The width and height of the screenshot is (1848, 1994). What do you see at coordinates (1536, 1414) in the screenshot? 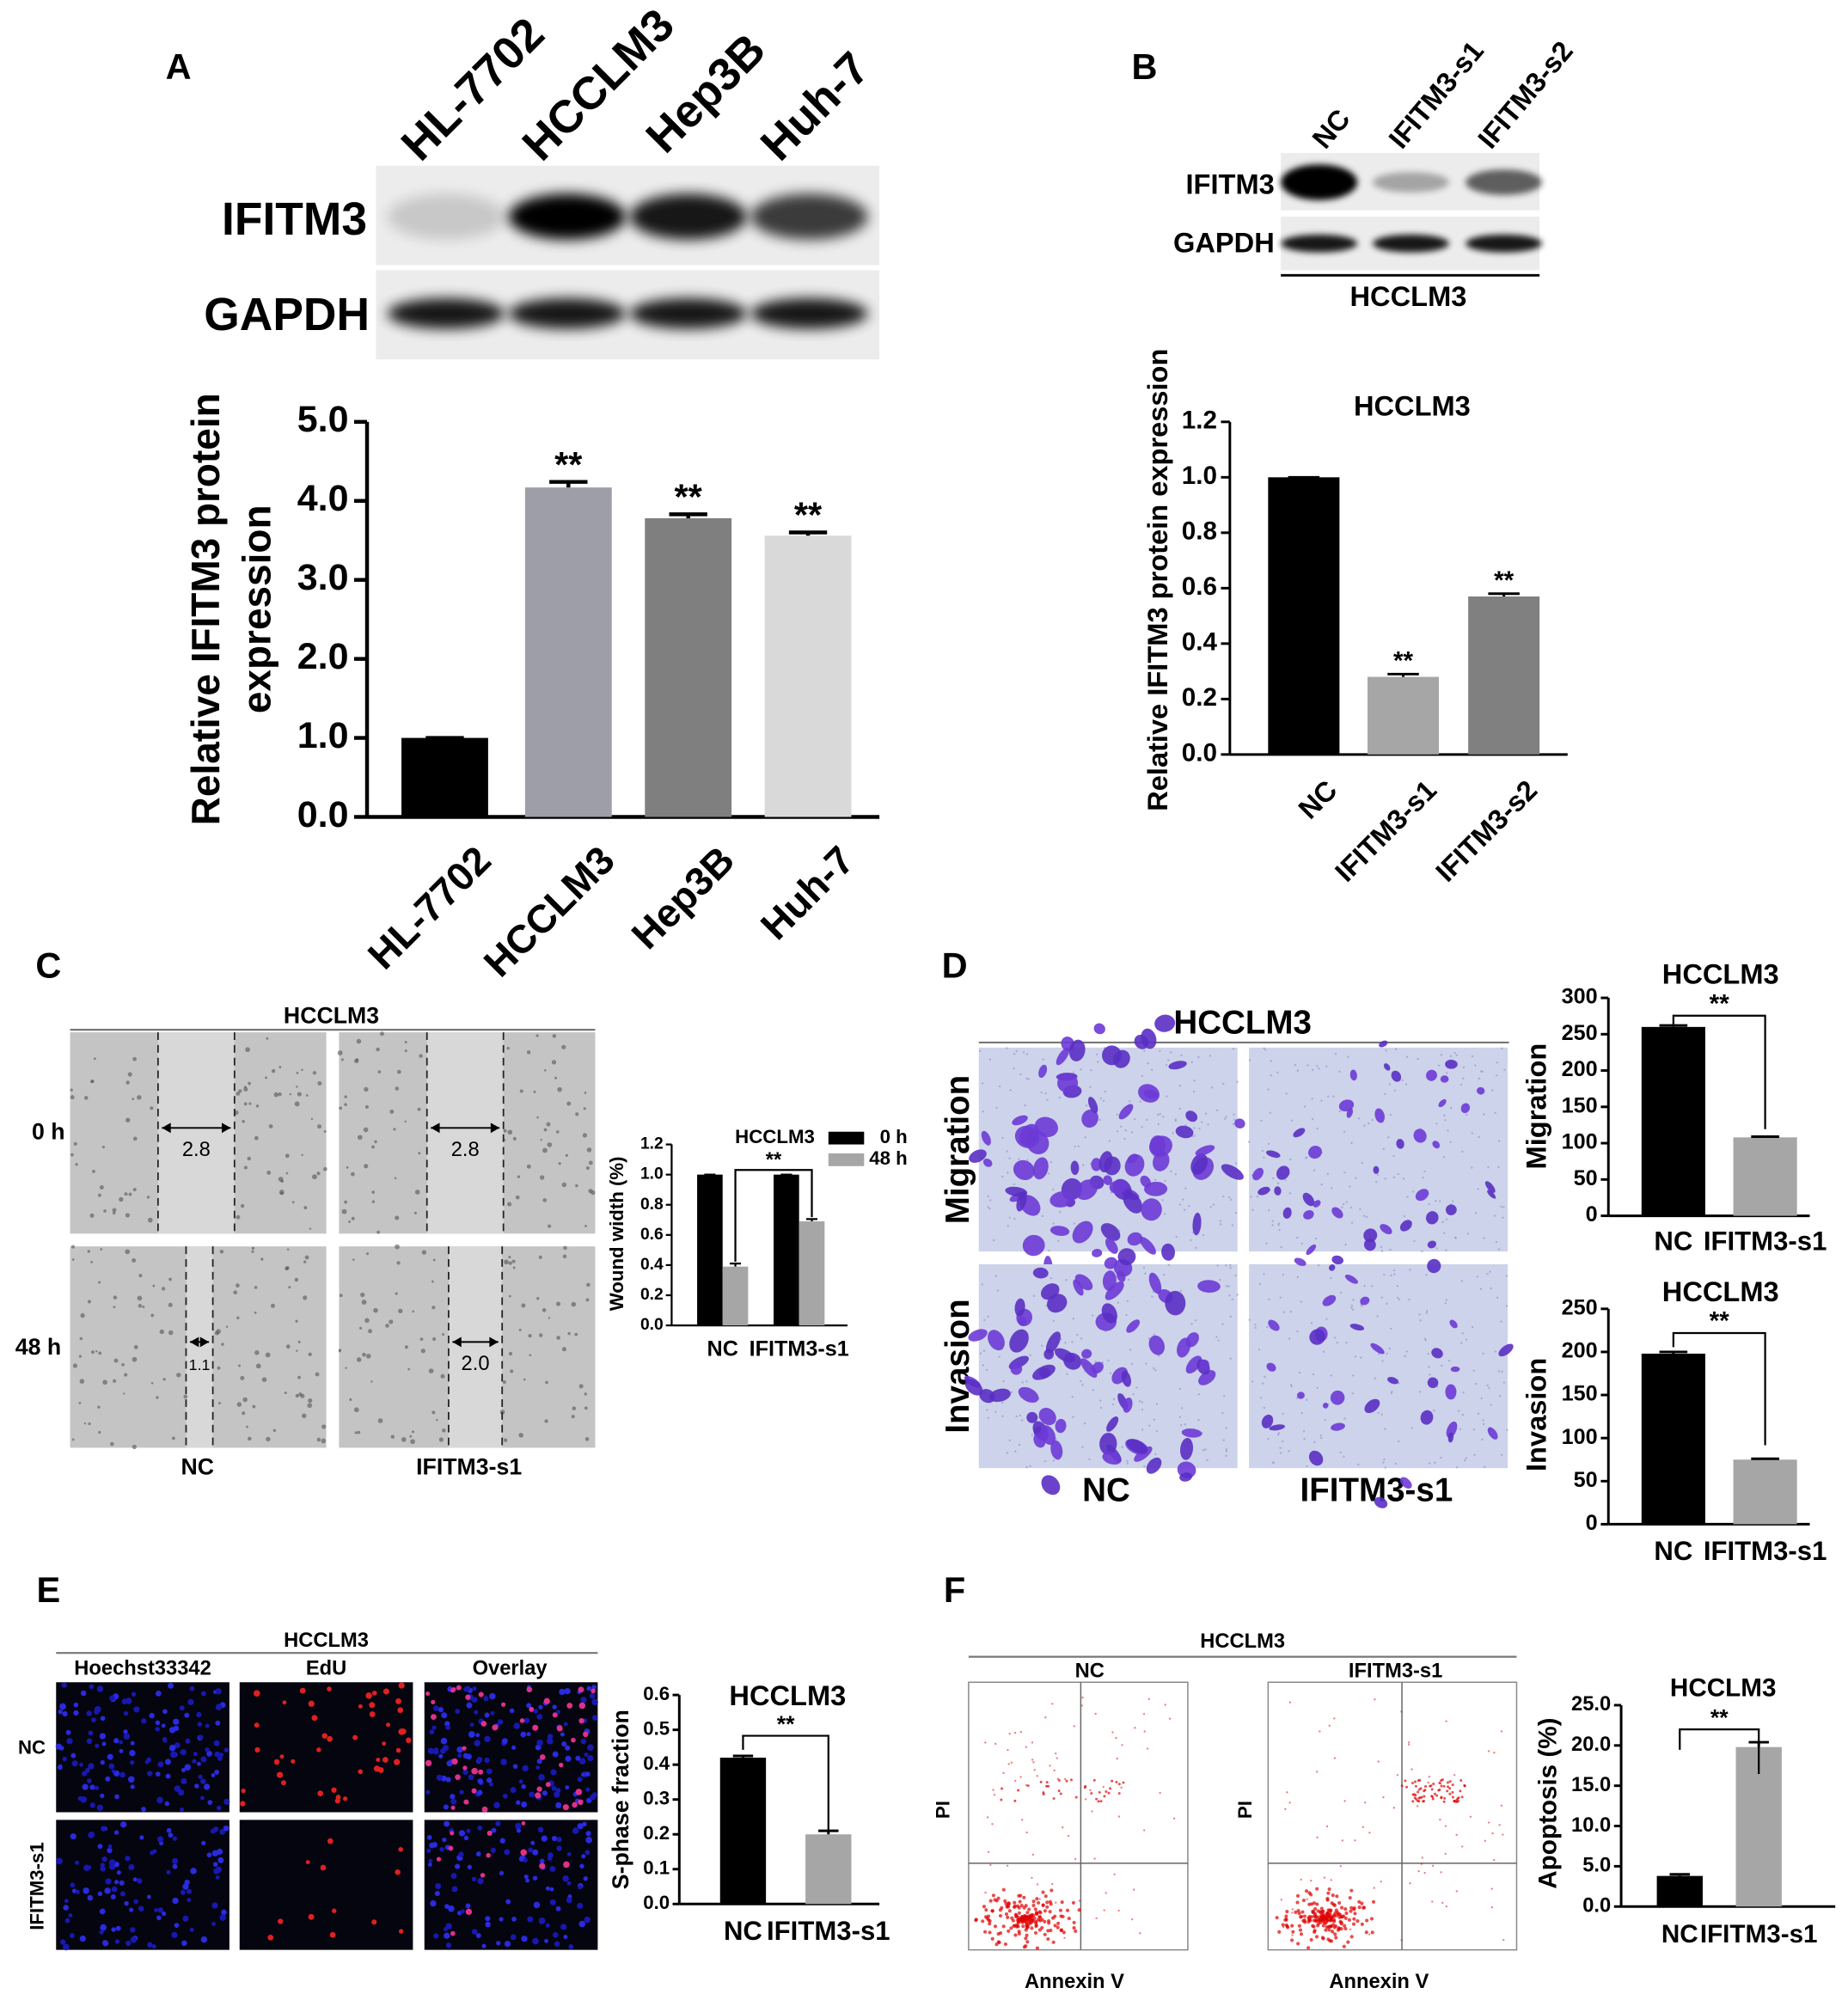
I see `y-axis-label: Invasion` at bounding box center [1536, 1414].